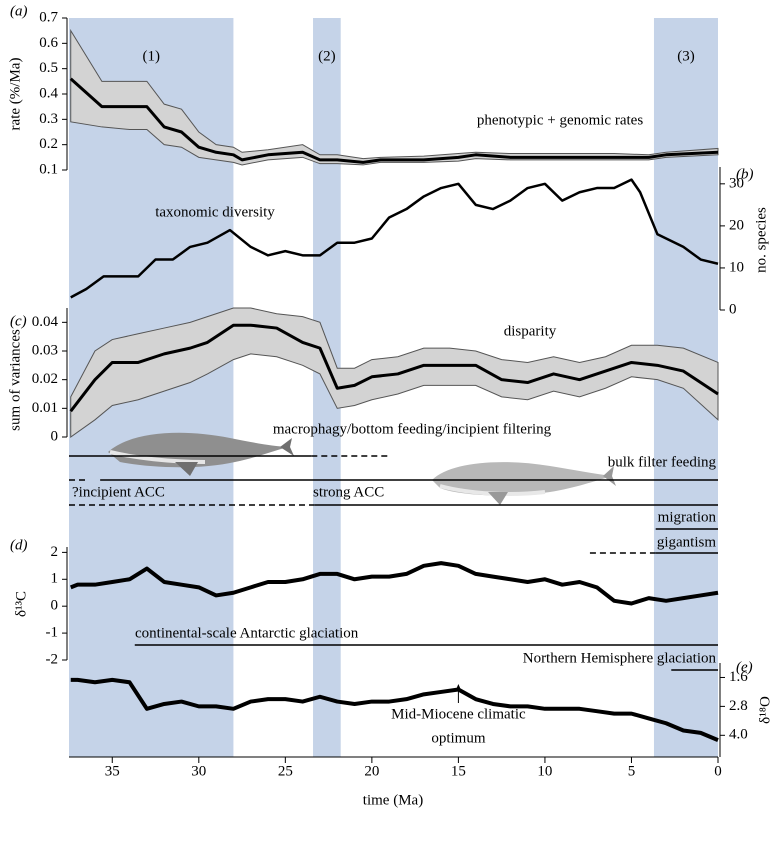  I want to click on x-tick-label: 25, so click(285, 771).